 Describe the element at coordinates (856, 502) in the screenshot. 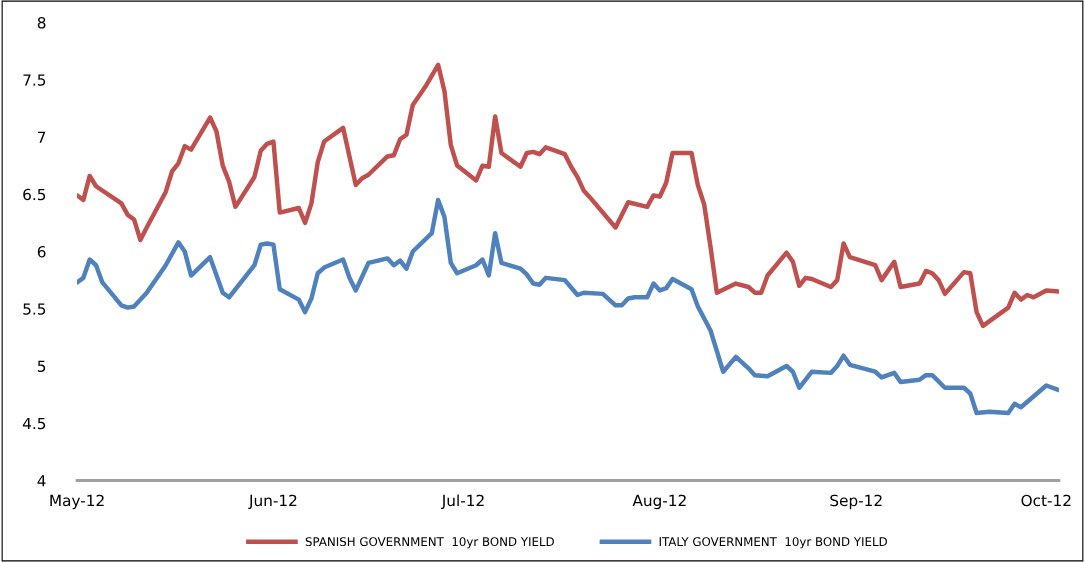

I see `x-tick-label: Sep-12` at that location.